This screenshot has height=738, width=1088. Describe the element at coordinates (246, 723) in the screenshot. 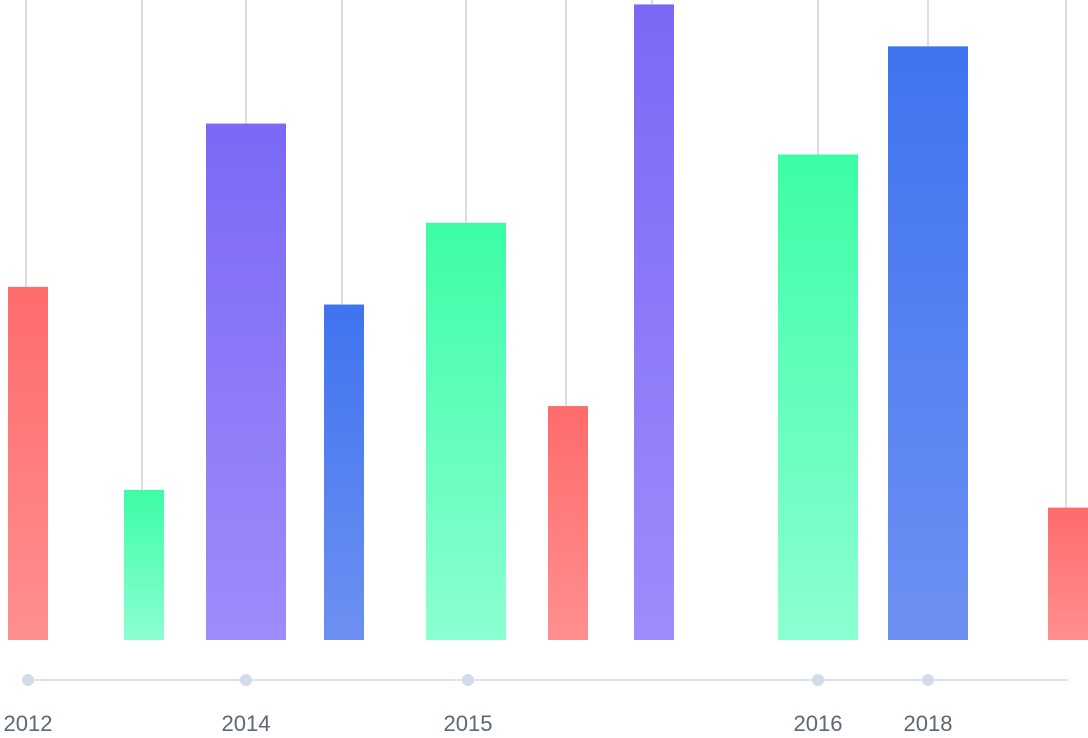

I see `timeline-label-2014: 2014` at that location.